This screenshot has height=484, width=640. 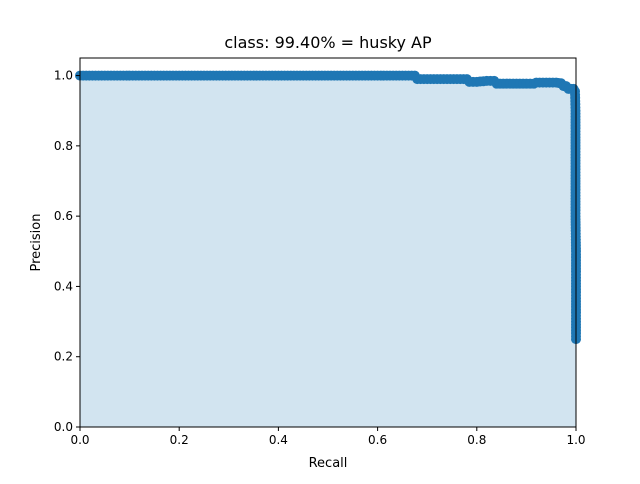 I want to click on x-tick-label: 0.8, so click(x=476, y=440).